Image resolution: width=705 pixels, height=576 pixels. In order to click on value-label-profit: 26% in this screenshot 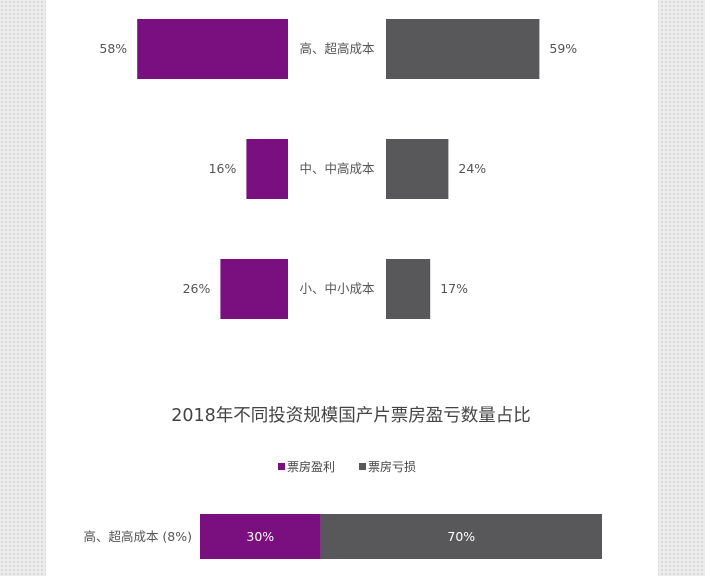, I will do `click(197, 288)`.